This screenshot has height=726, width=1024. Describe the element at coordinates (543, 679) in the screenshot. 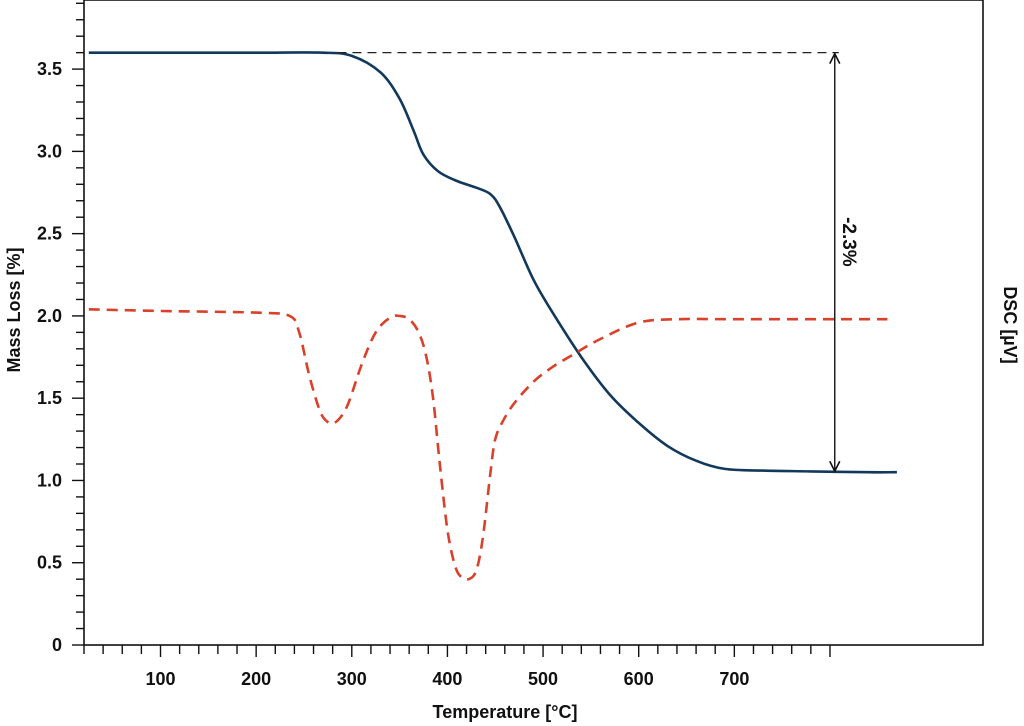

I see `x-tick-label: 500` at that location.